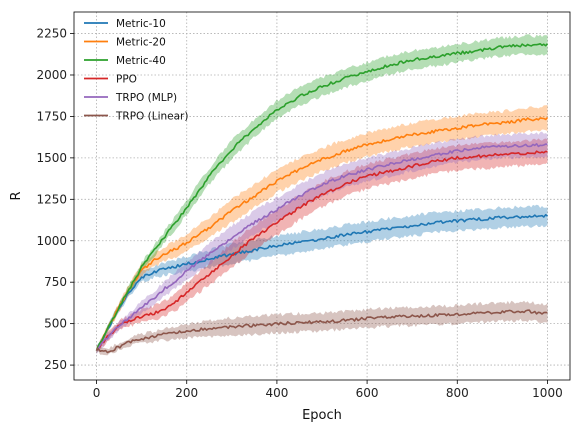  I want to click on legend-label: Metric-10, so click(141, 24).